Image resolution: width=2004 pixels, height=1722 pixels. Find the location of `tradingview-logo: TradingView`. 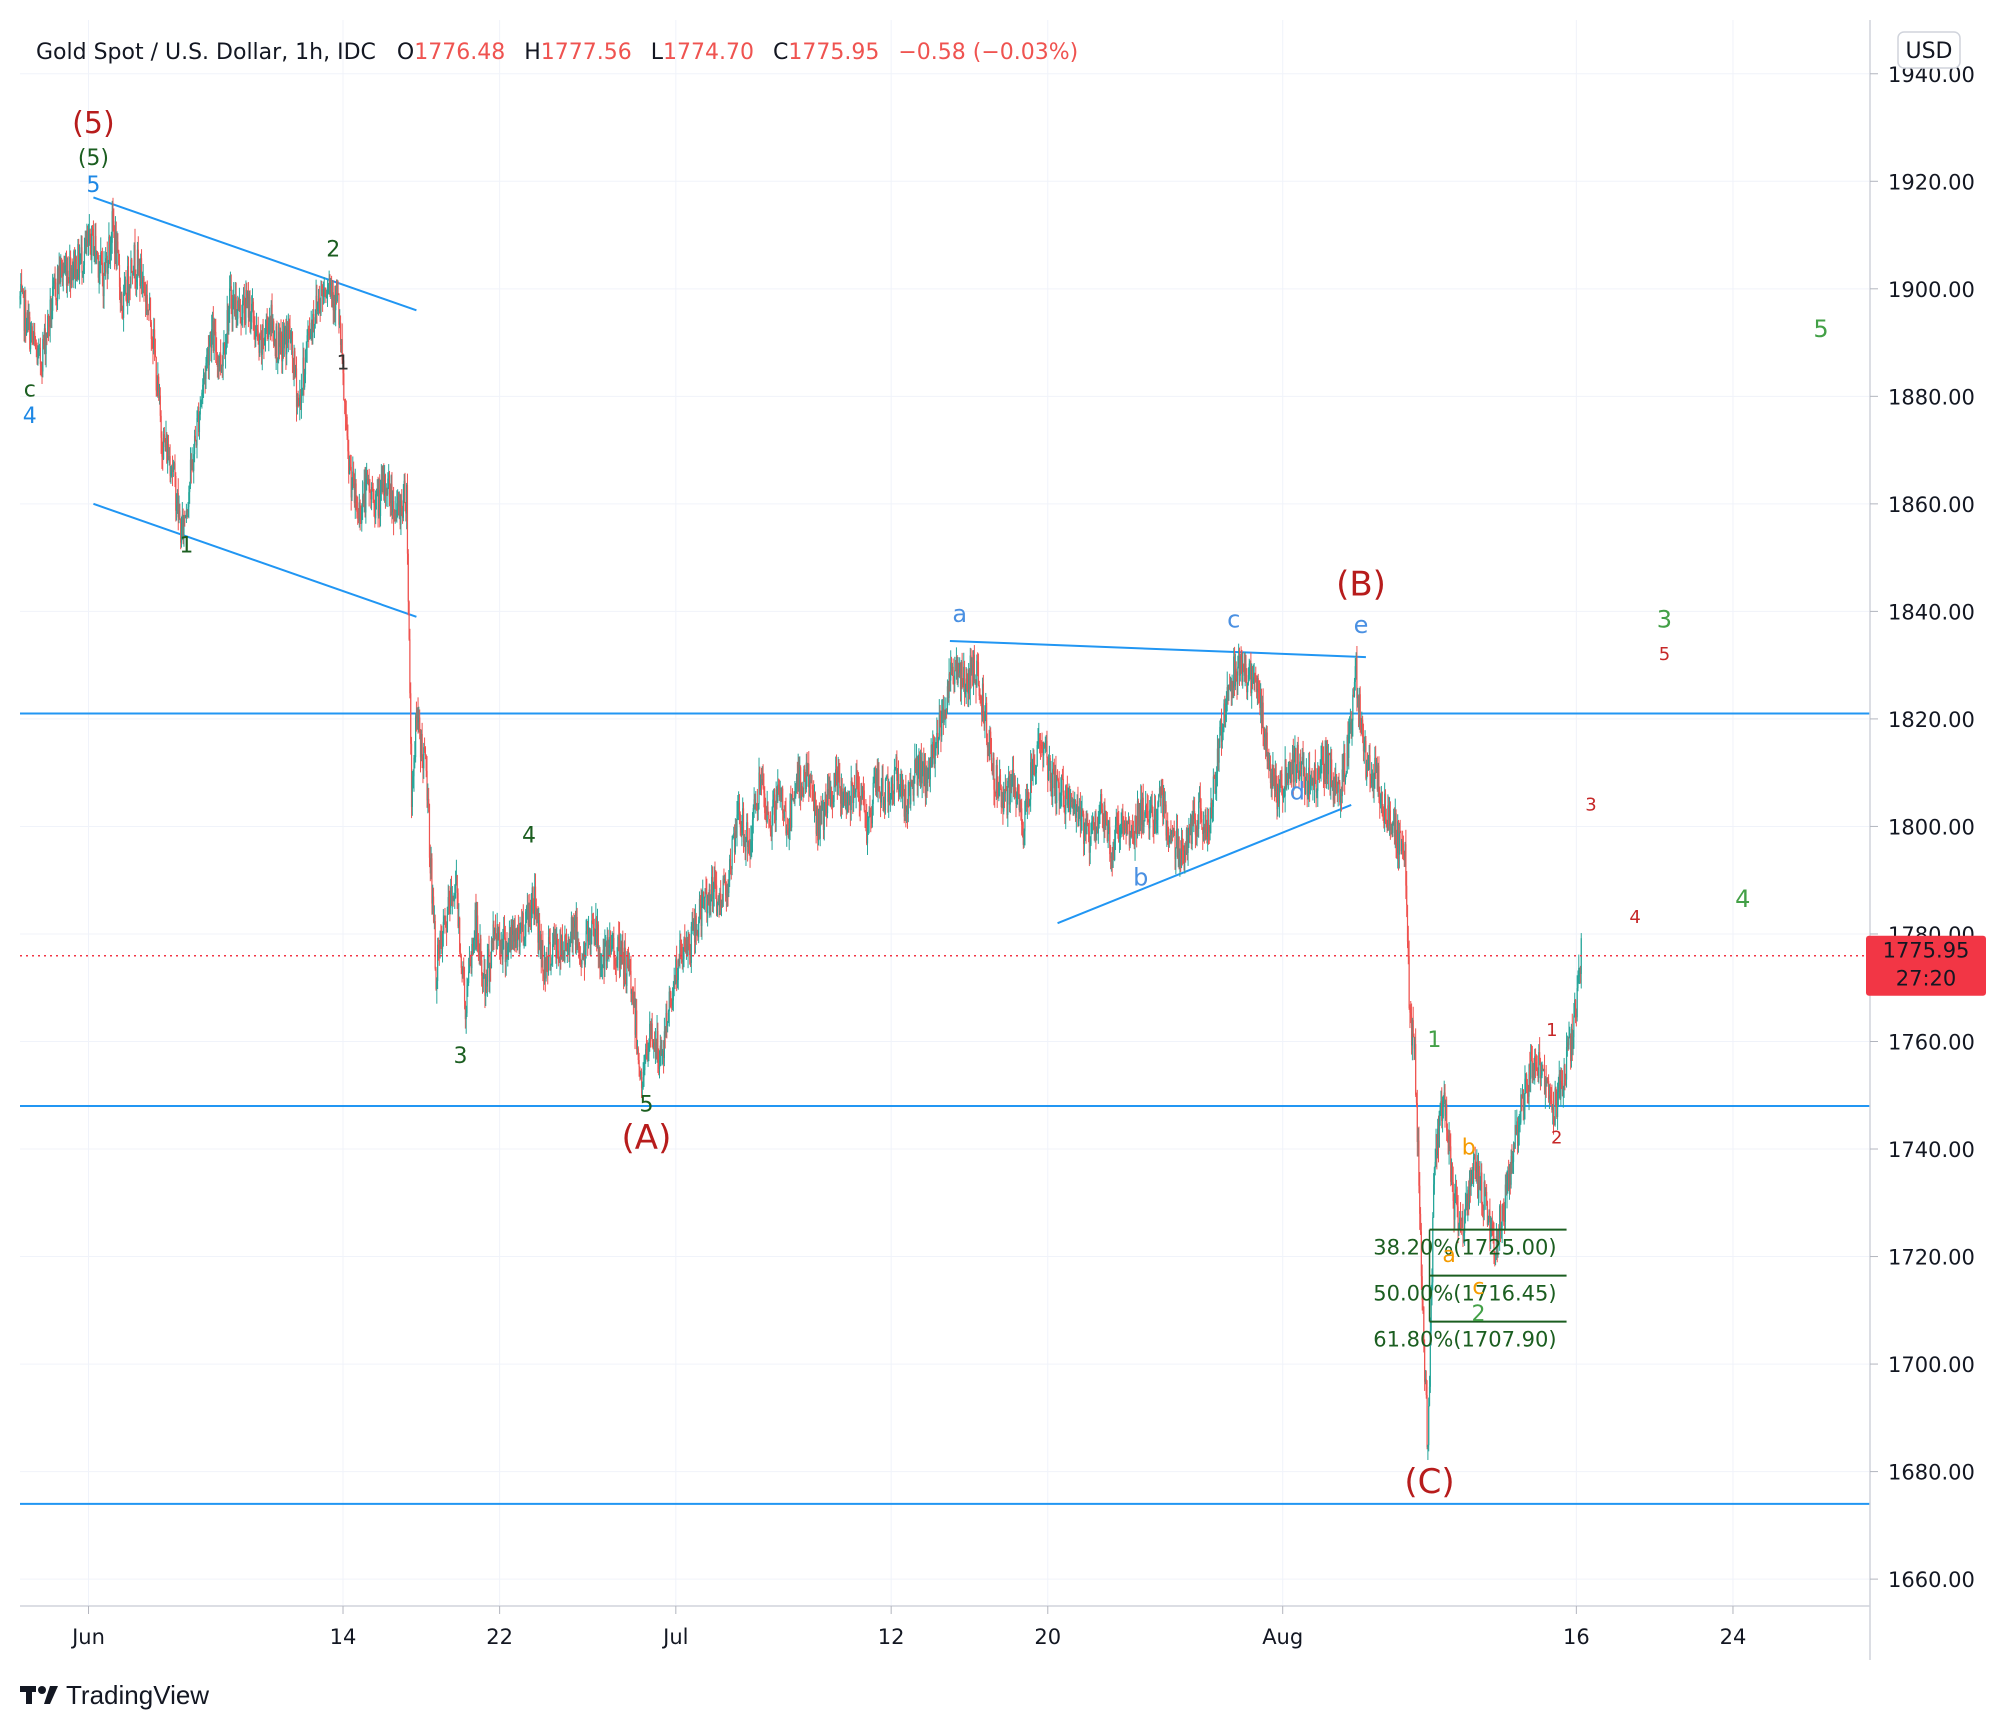

tradingview-logo: TradingView is located at coordinates (114, 1695).